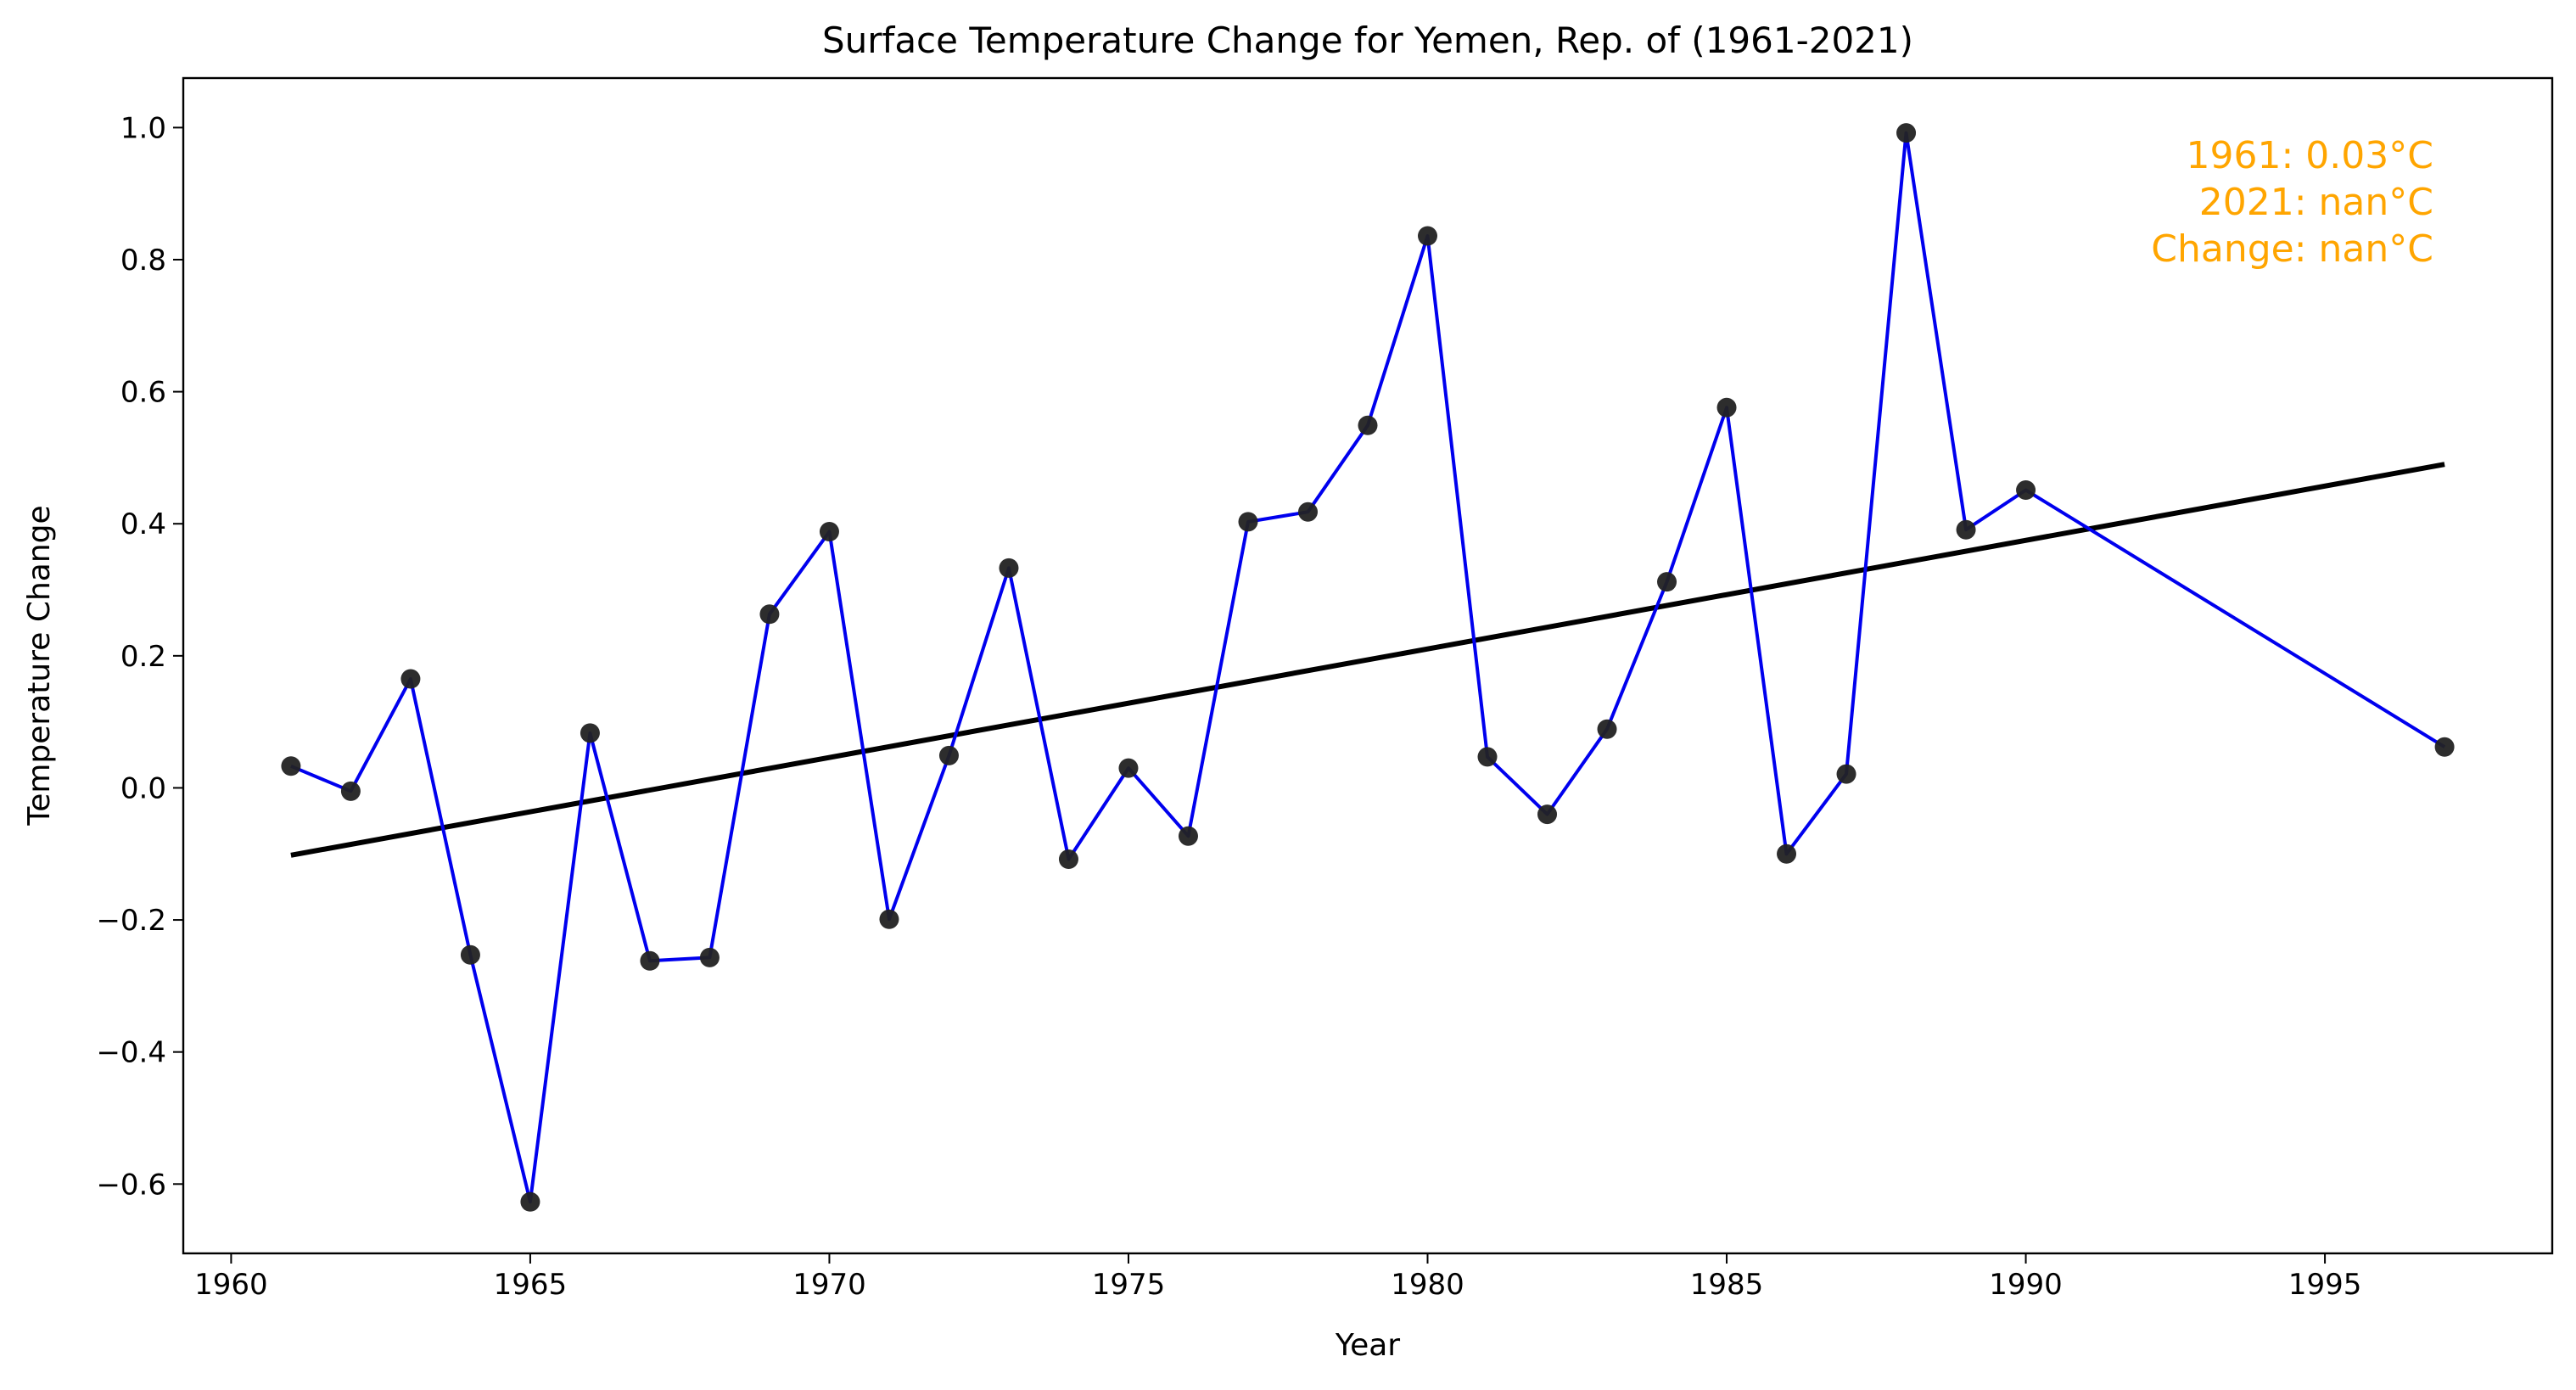 This screenshot has width=2576, height=1390. What do you see at coordinates (143, 260) in the screenshot?
I see `y-tick-label: 0.8` at bounding box center [143, 260].